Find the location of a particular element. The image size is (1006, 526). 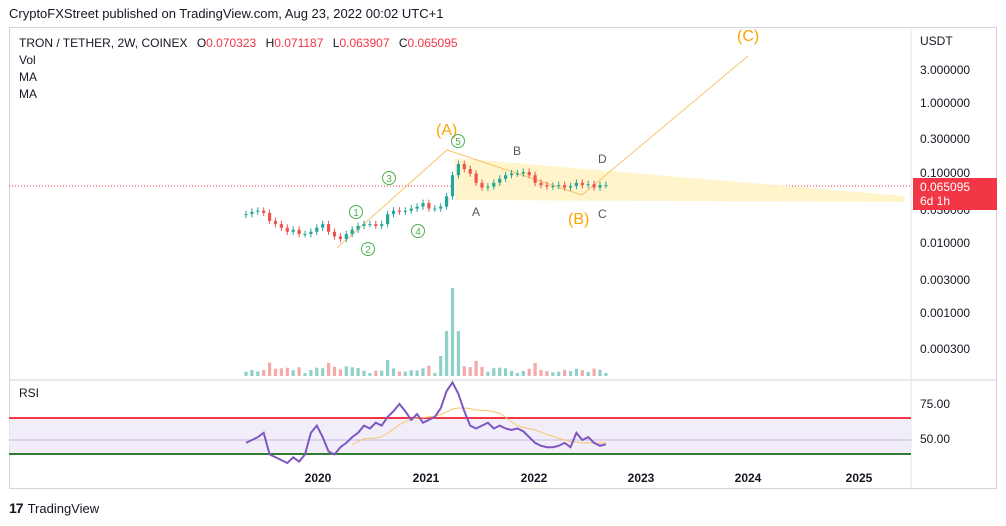

wave-label-c: (C) is located at coordinates (748, 36).